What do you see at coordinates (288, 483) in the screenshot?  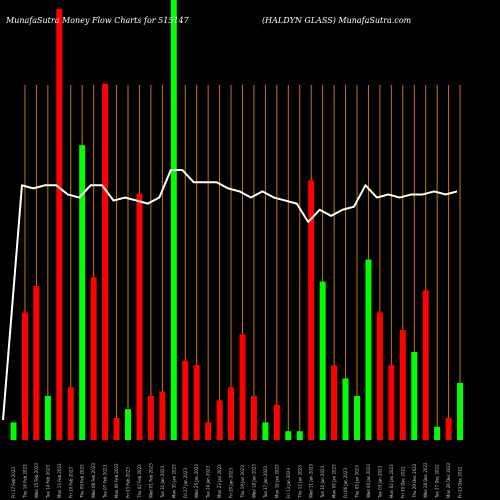 I see `x-tick-label: Fri 13 Jan 2023` at bounding box center [288, 483].